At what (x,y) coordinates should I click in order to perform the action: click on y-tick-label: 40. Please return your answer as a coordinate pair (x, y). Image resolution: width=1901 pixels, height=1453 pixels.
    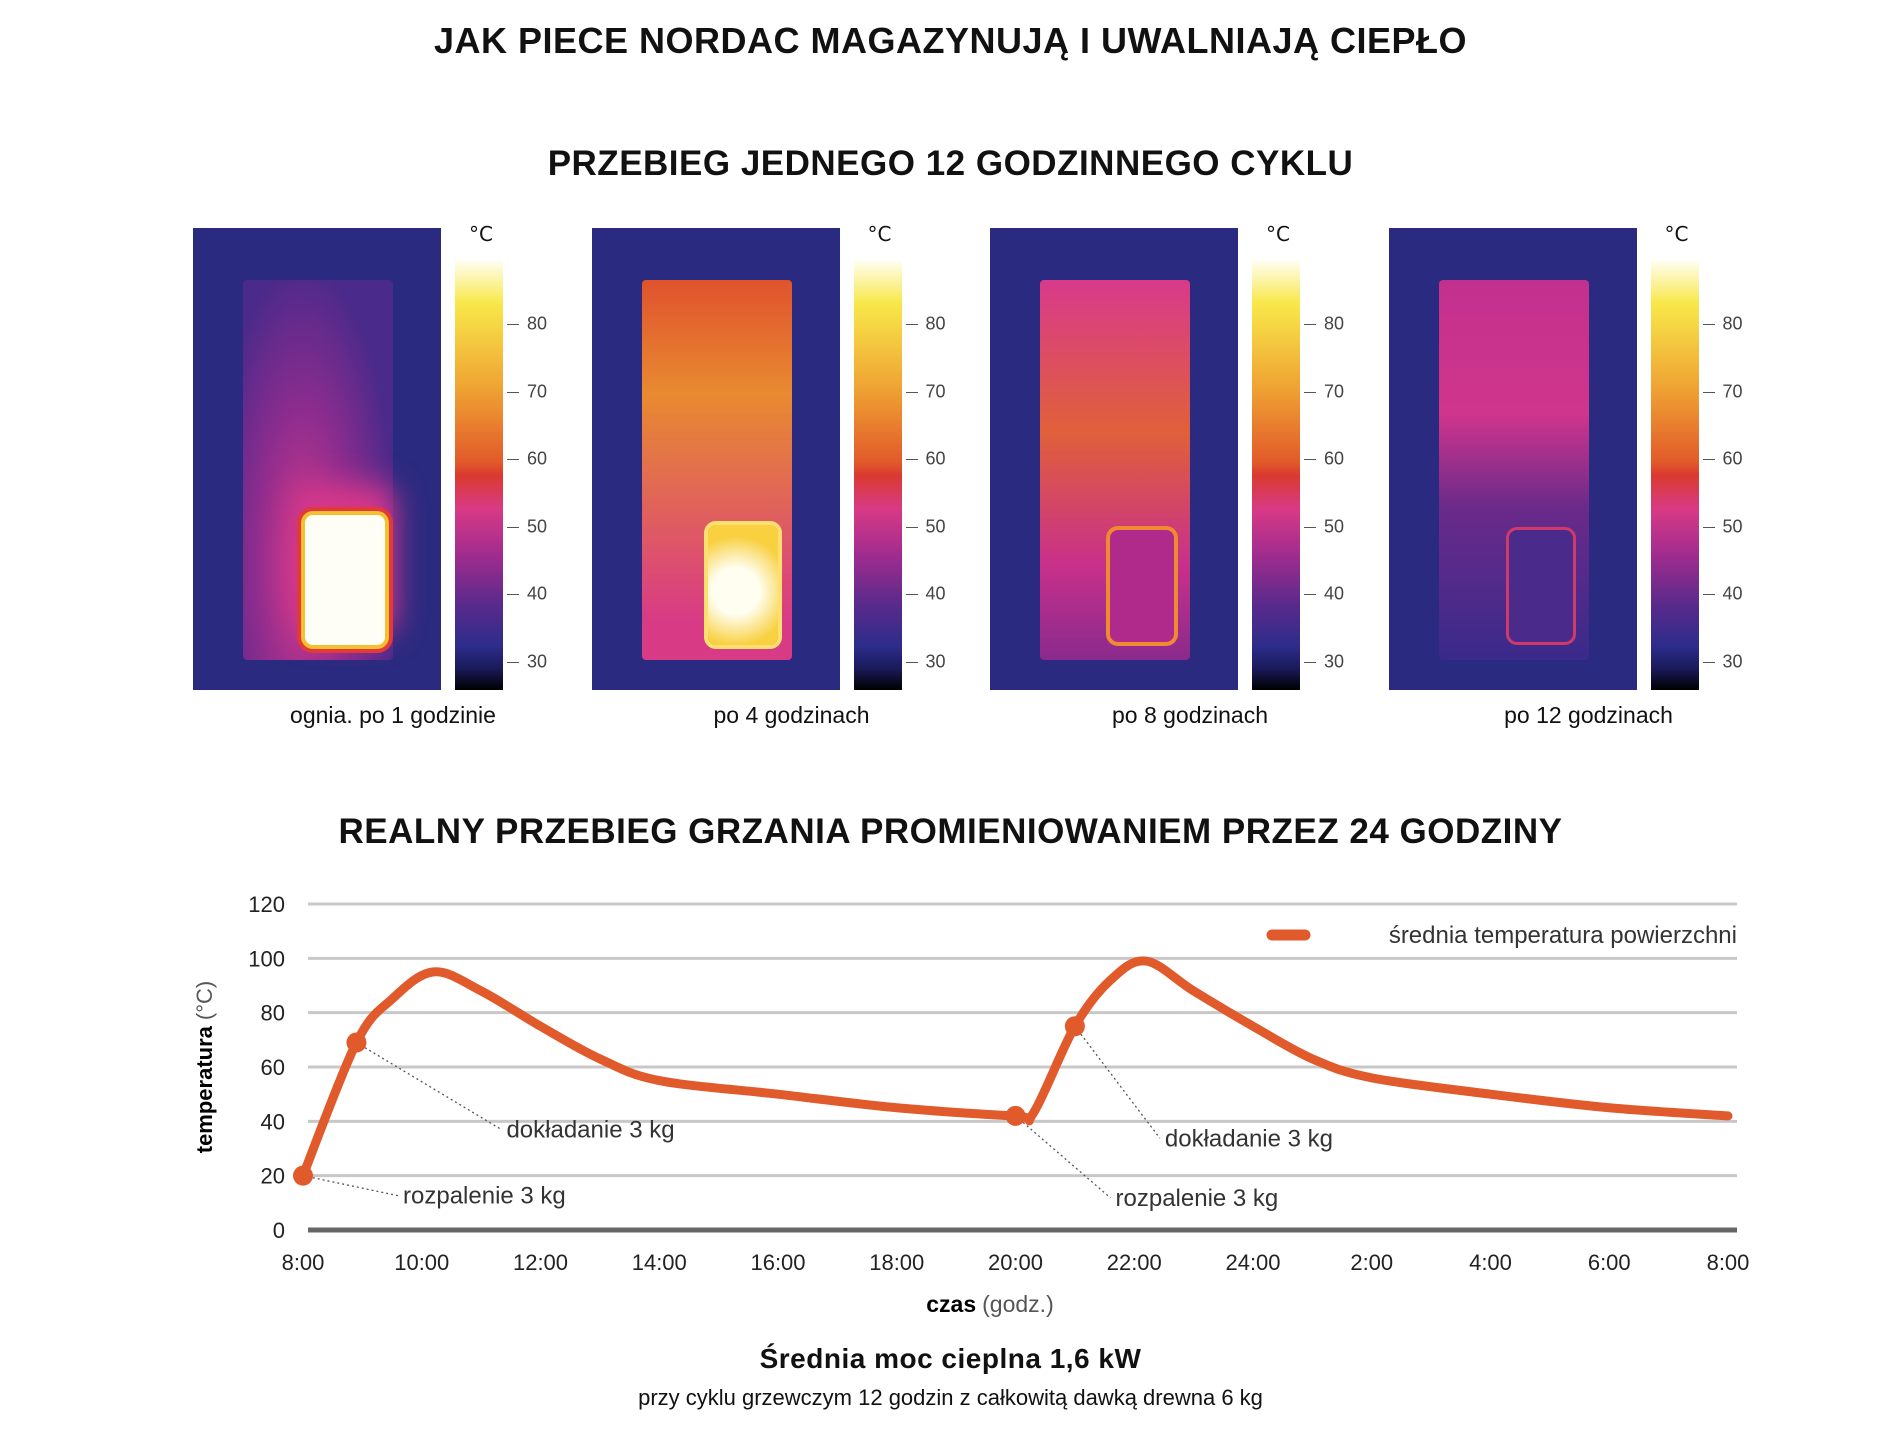
    Looking at the image, I should click on (273, 1121).